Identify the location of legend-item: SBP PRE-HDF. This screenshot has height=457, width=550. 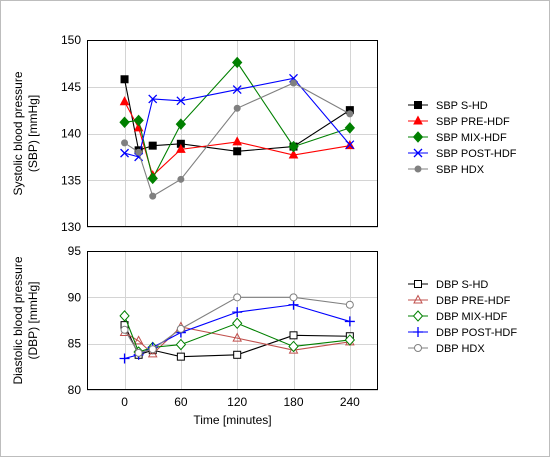
(459, 121).